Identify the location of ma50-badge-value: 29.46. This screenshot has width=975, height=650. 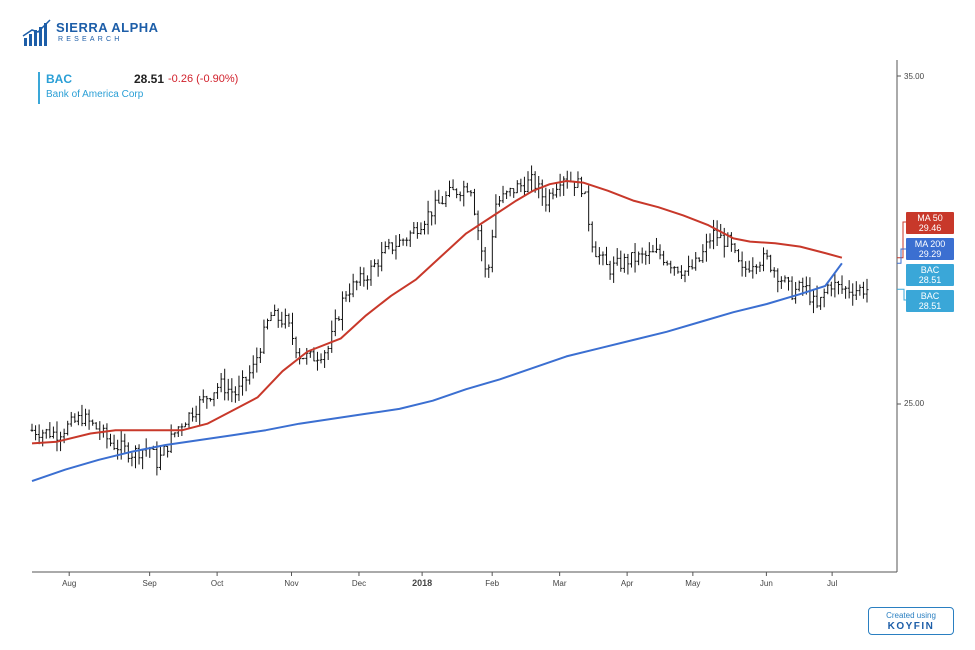
(930, 228).